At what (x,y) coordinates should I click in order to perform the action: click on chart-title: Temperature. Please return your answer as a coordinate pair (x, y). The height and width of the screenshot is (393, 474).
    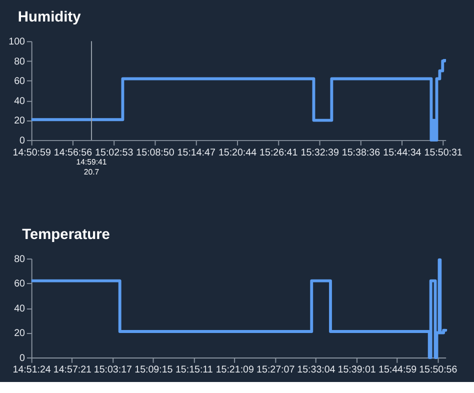
    Looking at the image, I should click on (66, 234).